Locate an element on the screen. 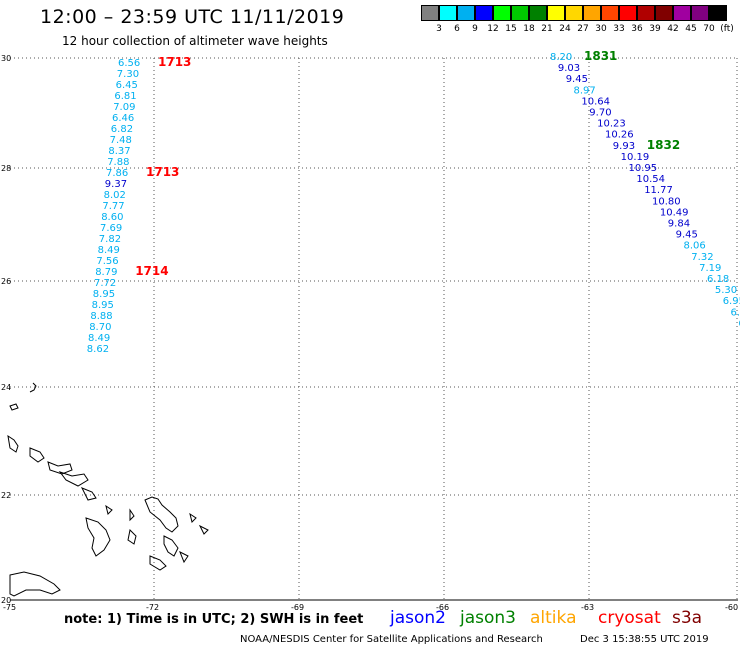 Image resolution: width=740 pixels, height=650 pixels. scale-label: 39 is located at coordinates (655, 29).